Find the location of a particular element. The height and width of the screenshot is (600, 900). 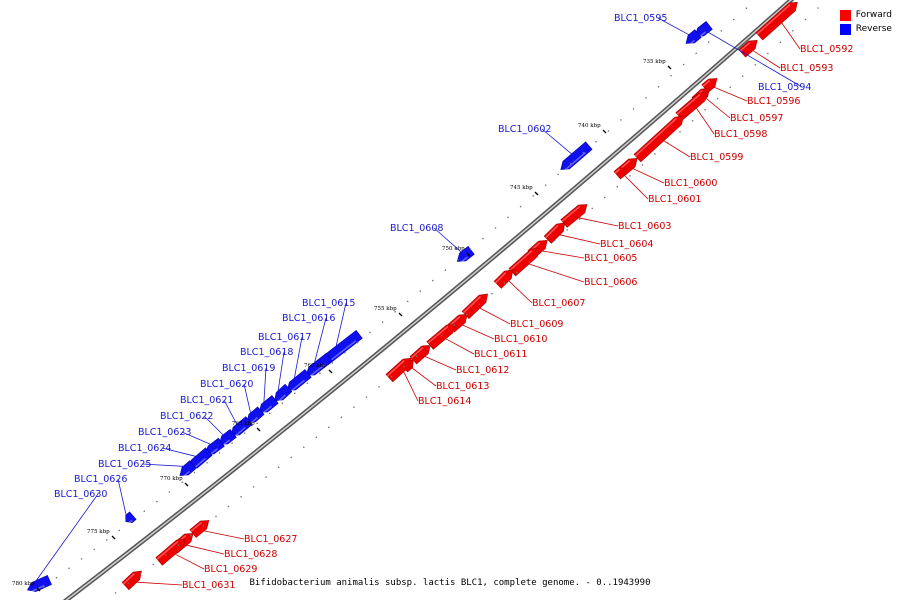

kbp-mark: 770 kbp is located at coordinates (174, 481).